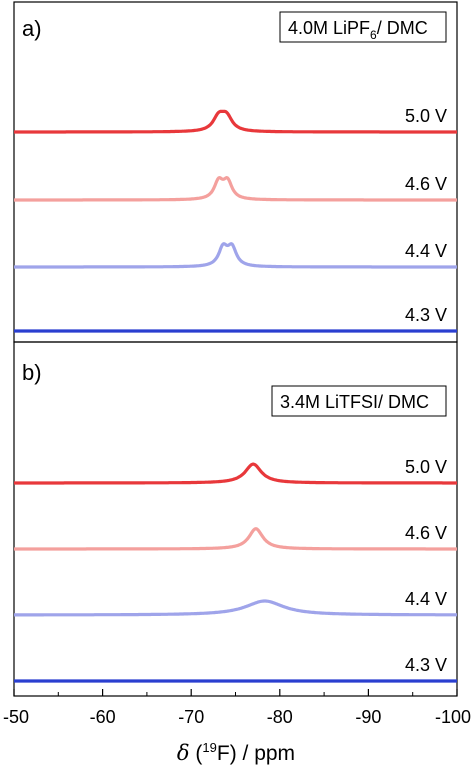  What do you see at coordinates (256, 753) in the screenshot?
I see `x-axis-label-rest: F) / ppm` at bounding box center [256, 753].